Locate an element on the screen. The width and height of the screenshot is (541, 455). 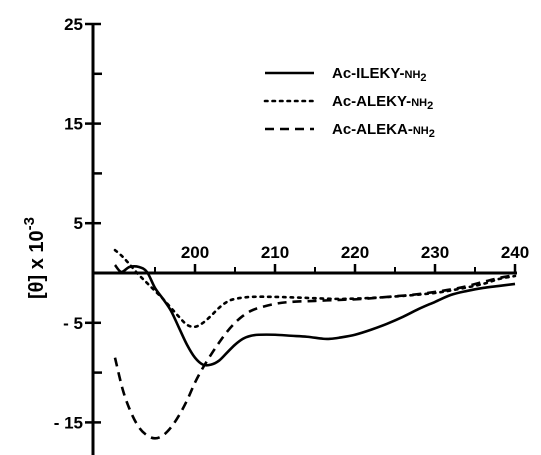
x-tick-label: 210 is located at coordinates (275, 252).